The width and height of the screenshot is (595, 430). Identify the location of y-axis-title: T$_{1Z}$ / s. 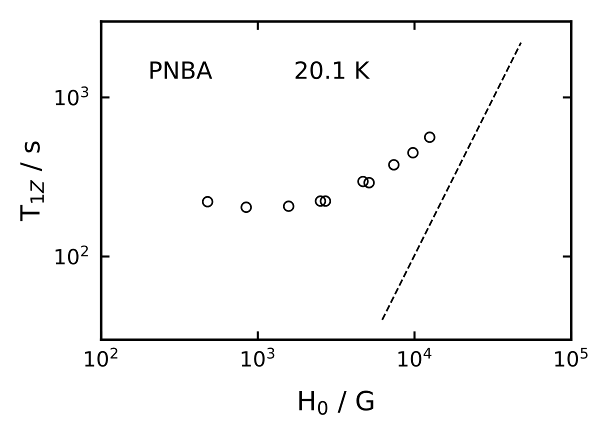
(32, 181).